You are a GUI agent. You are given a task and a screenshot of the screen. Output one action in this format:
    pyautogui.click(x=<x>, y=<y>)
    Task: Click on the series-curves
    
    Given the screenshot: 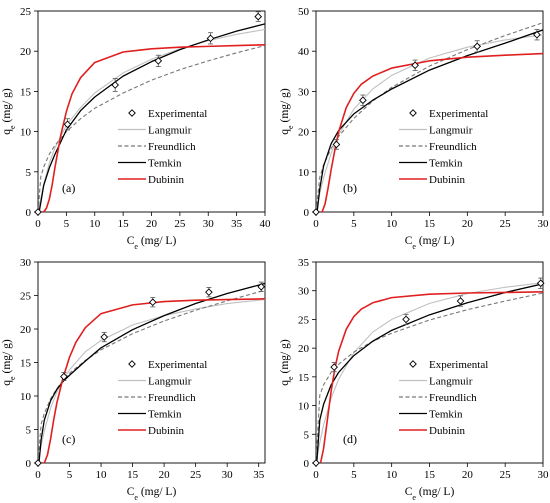 What is the action you would take?
    pyautogui.click(x=429, y=372)
    